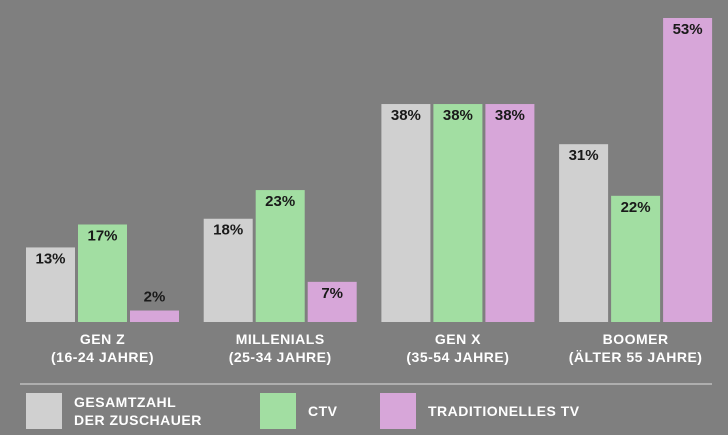  Describe the element at coordinates (155, 296) in the screenshot. I see `data-label: 2%` at that location.